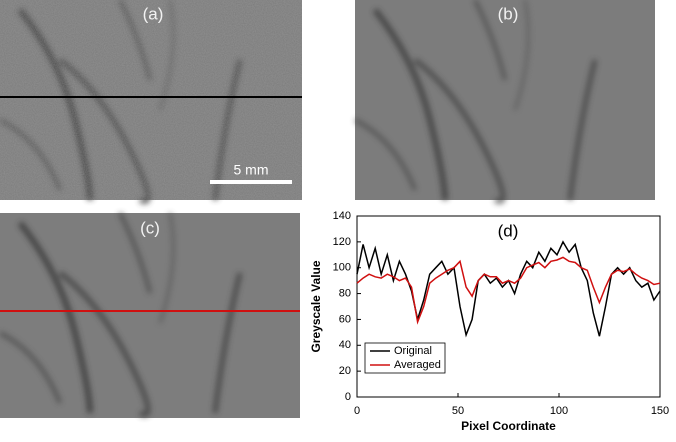 The width and height of the screenshot is (676, 442). Describe the element at coordinates (508, 13) in the screenshot. I see `panel-label: (b)` at that location.